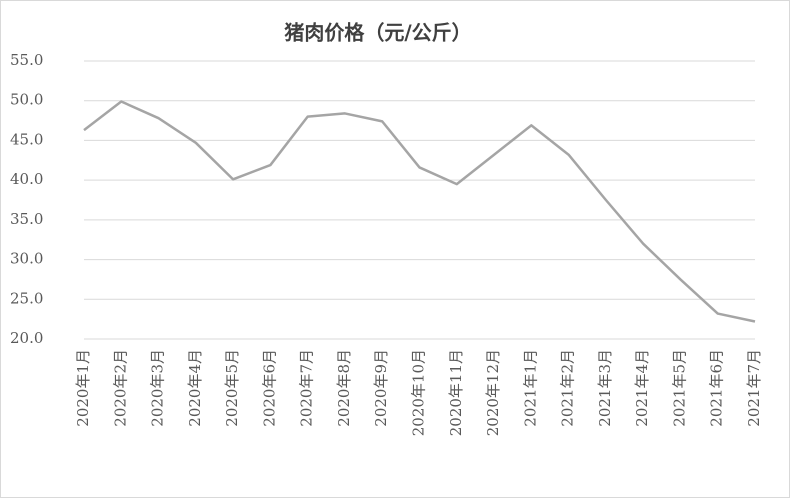 The image size is (790, 498). Describe the element at coordinates (26, 179) in the screenshot. I see `y-tick-label: 40.0` at that location.